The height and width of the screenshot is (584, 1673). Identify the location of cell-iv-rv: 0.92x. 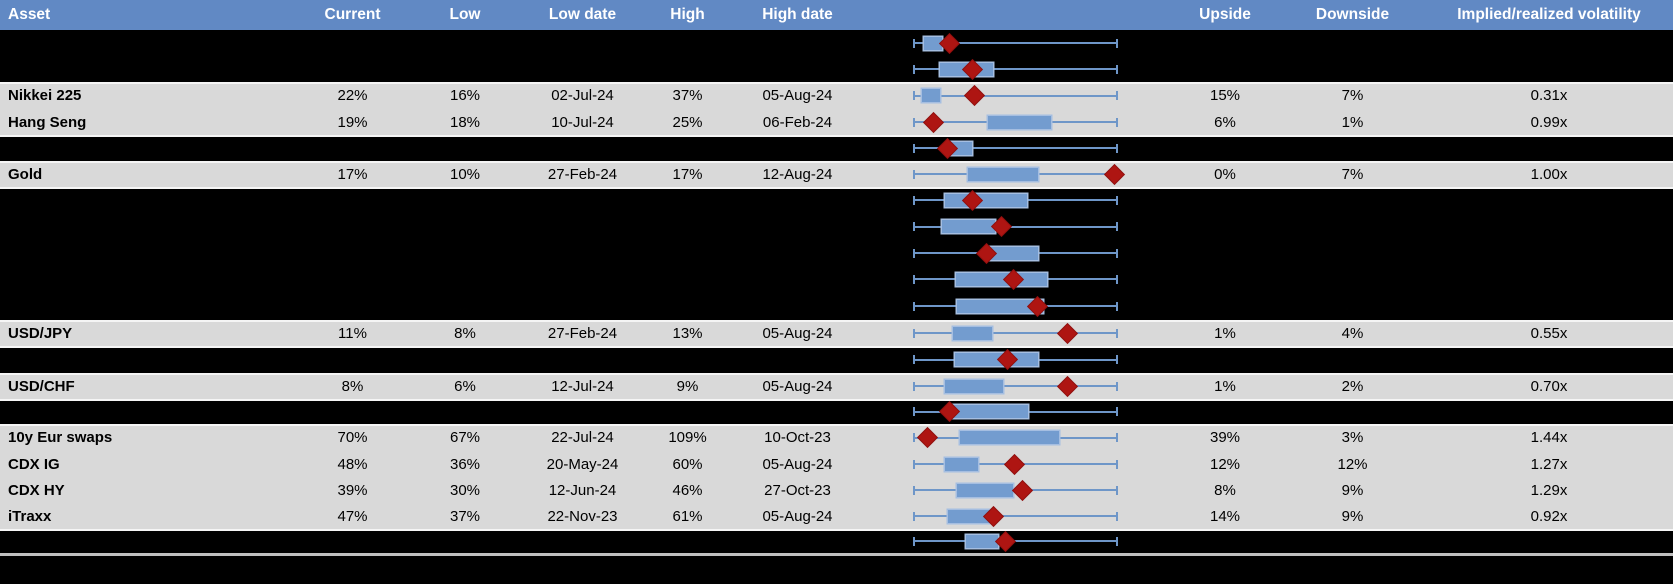
(1549, 516).